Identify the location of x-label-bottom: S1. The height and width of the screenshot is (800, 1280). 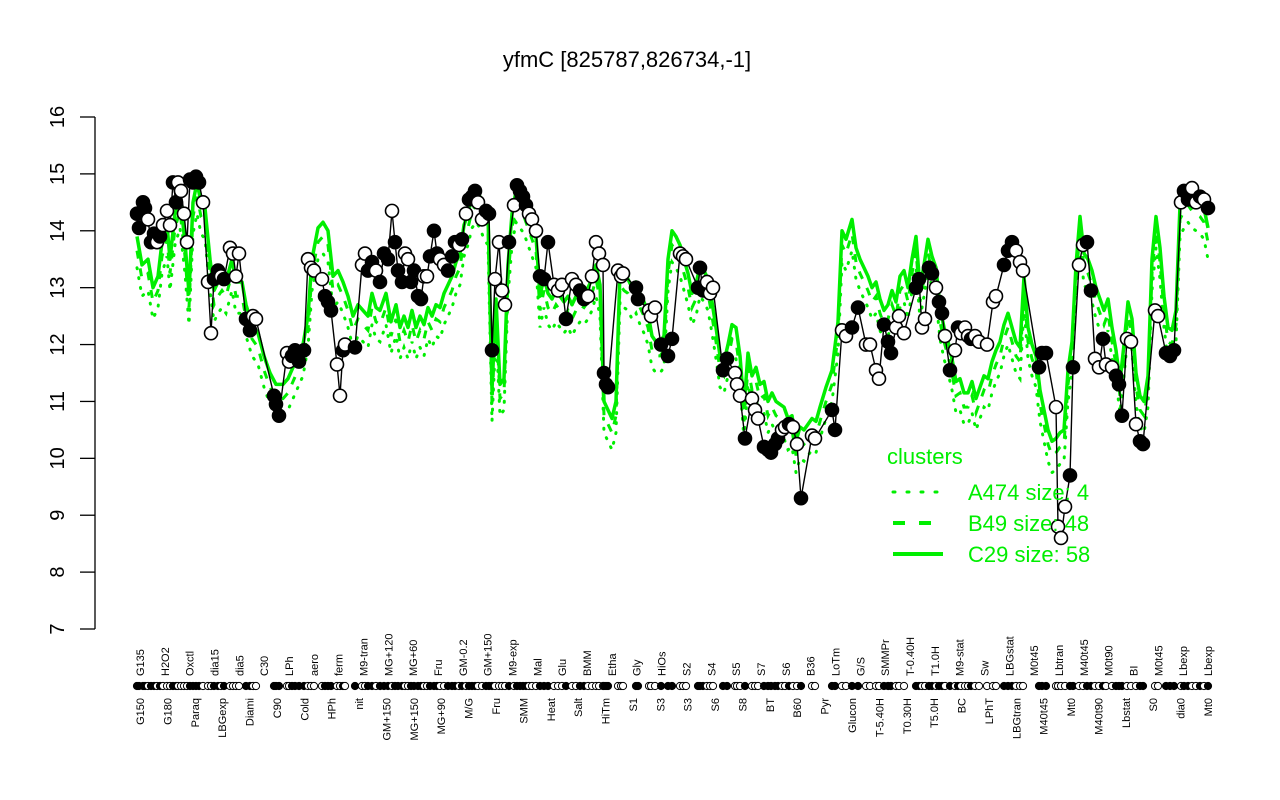
(634, 704).